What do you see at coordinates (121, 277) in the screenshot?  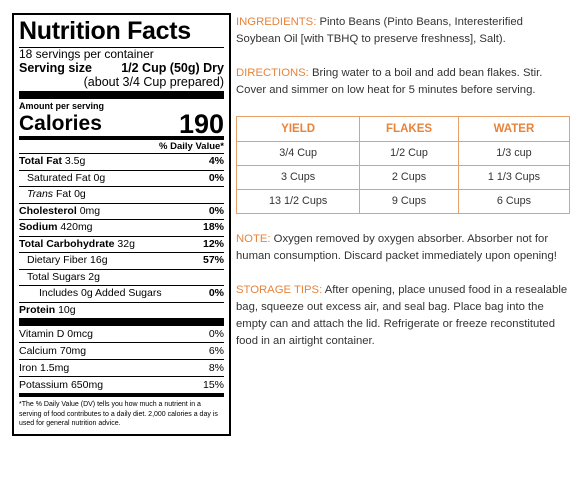 I see `nutrient-row-total-sugars: Total Sugars 2g` at bounding box center [121, 277].